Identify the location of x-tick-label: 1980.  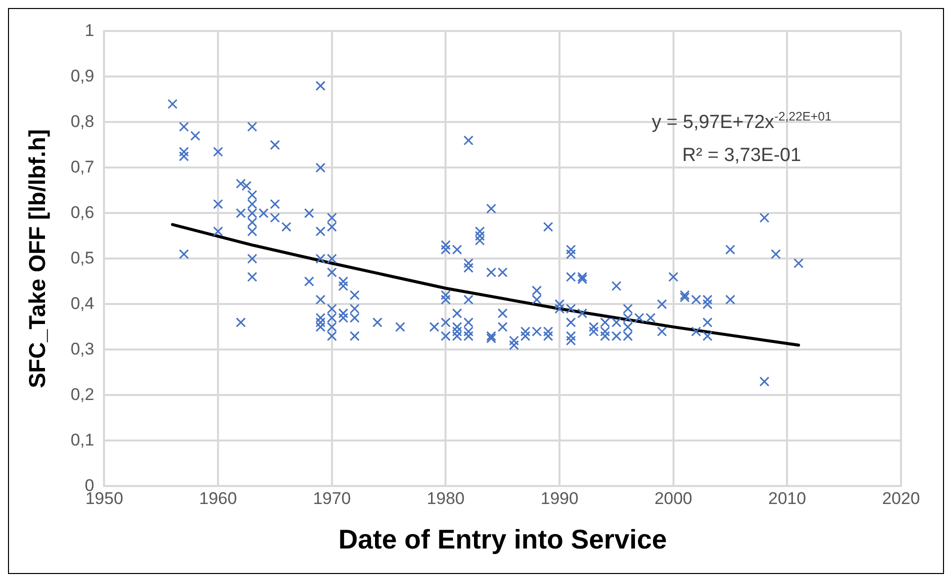
(445, 498).